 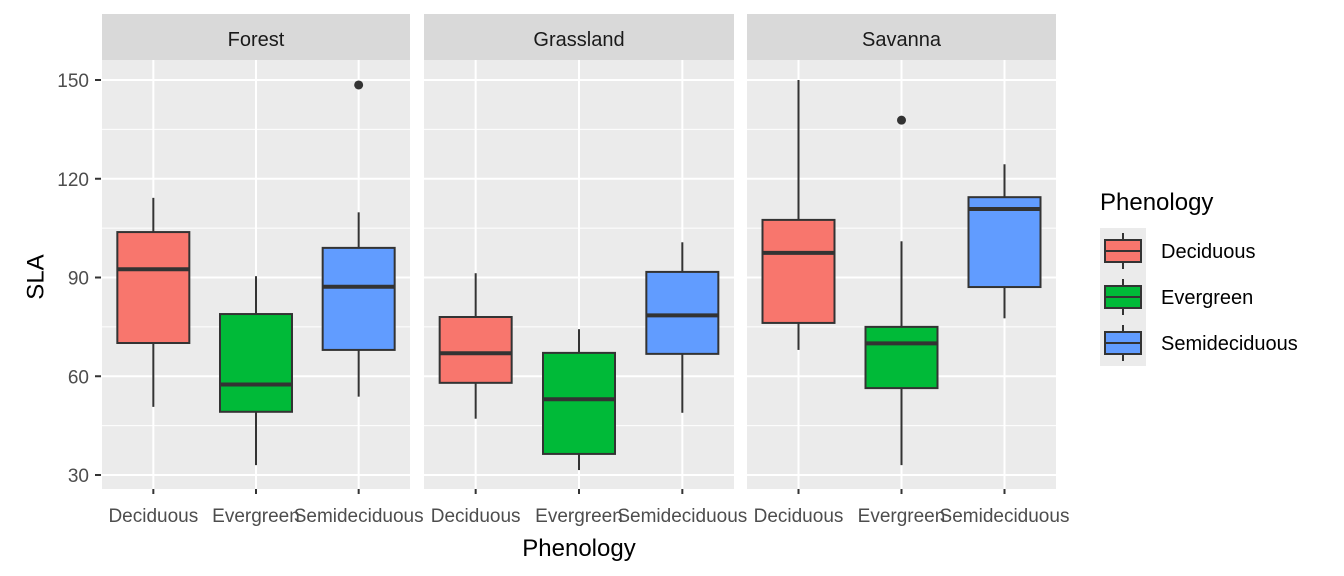 What do you see at coordinates (78, 377) in the screenshot?
I see `y-tick-label: 60` at bounding box center [78, 377].